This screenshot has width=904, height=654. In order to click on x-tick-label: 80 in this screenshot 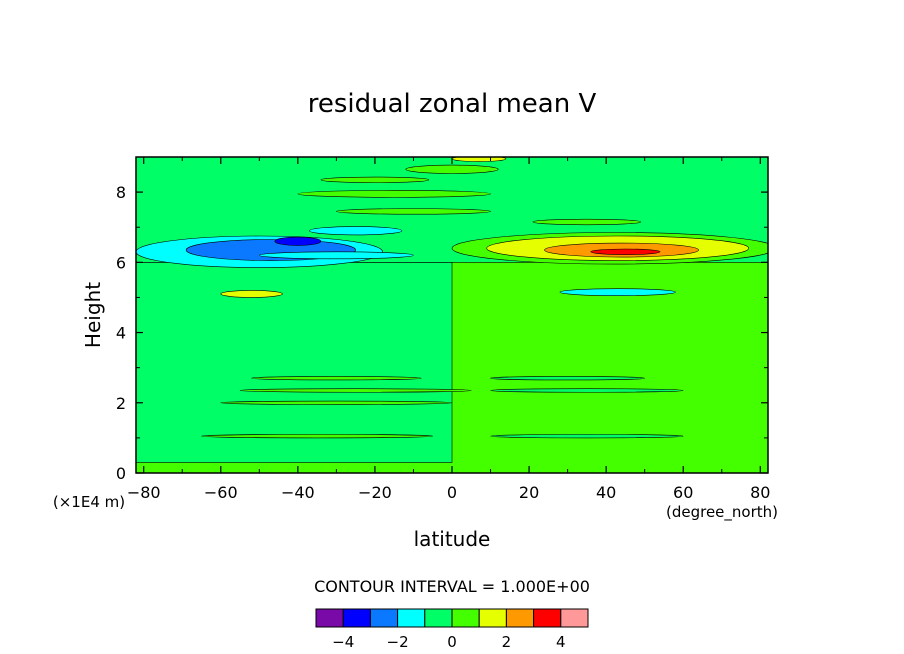, I will do `click(760, 492)`.